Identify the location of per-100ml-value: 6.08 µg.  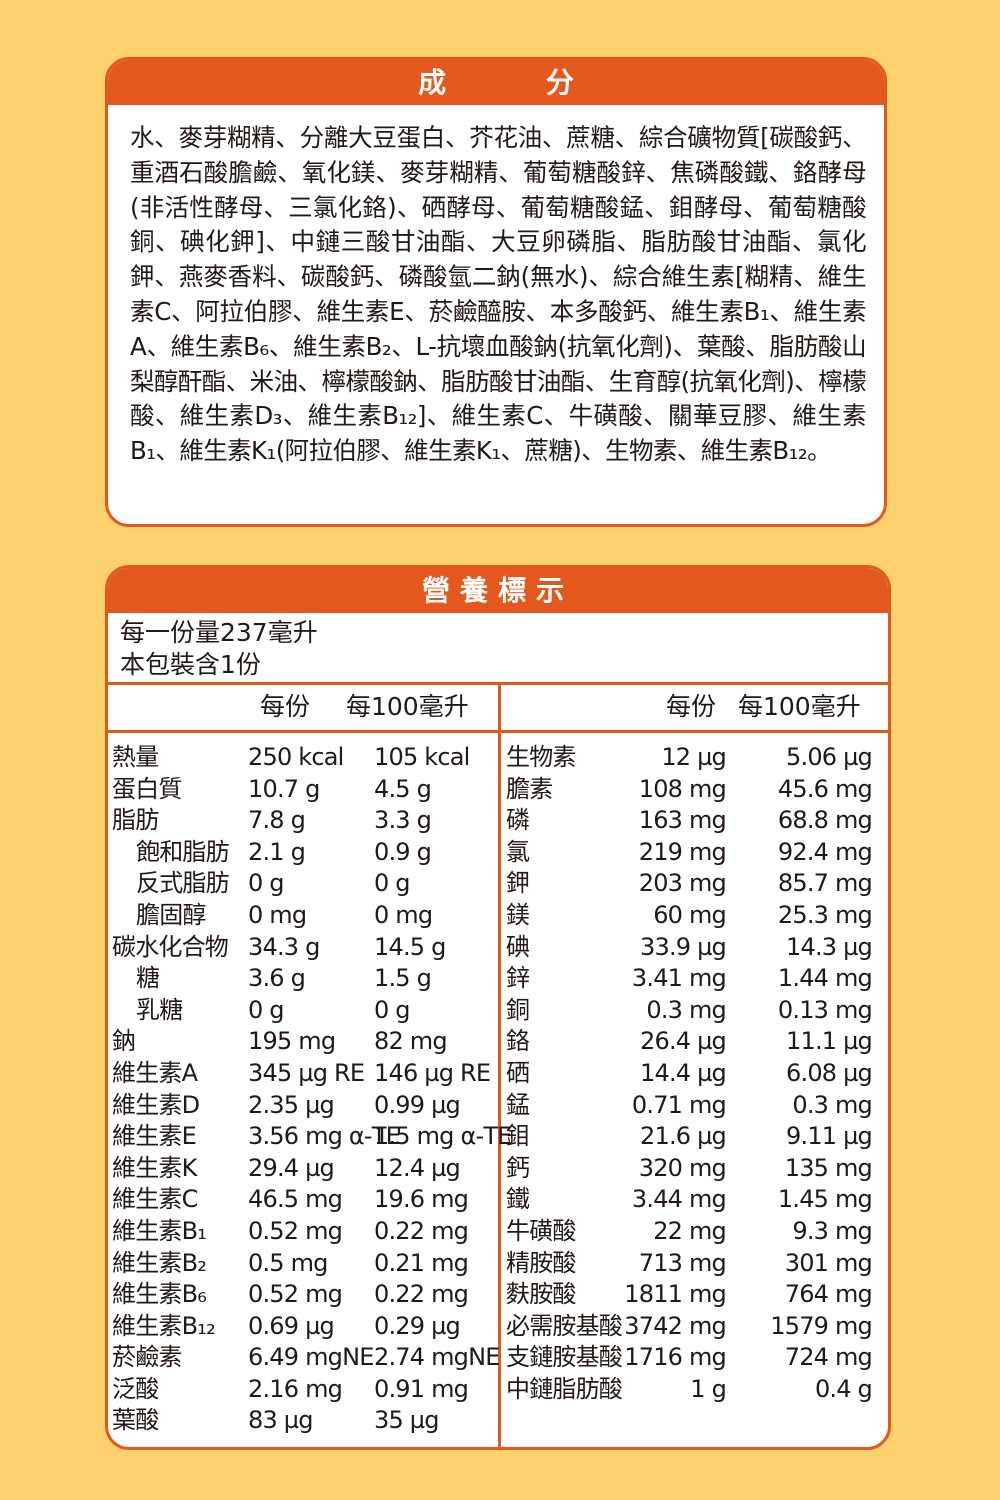
(829, 1072).